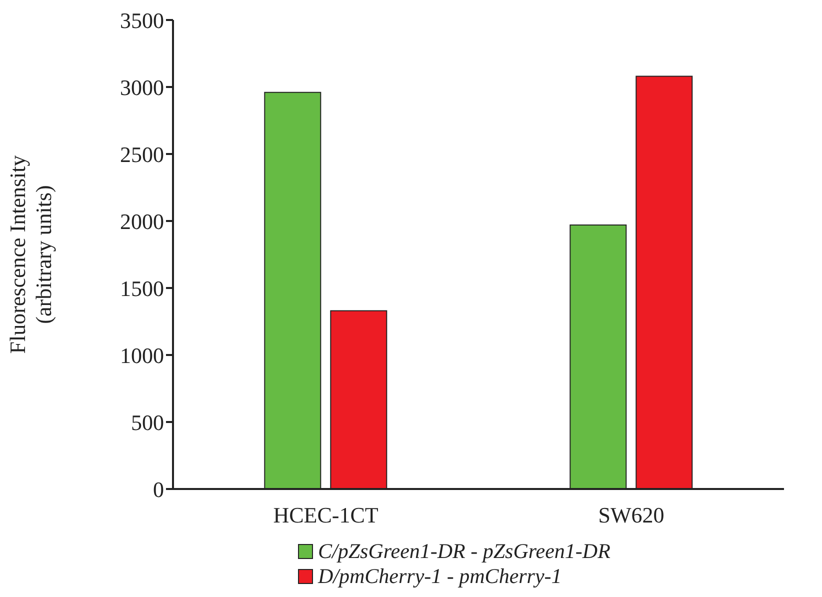 The image size is (822, 597). I want to click on y-axis-title: Fluorescence Intensity (arbitrary units), so click(30, 254).